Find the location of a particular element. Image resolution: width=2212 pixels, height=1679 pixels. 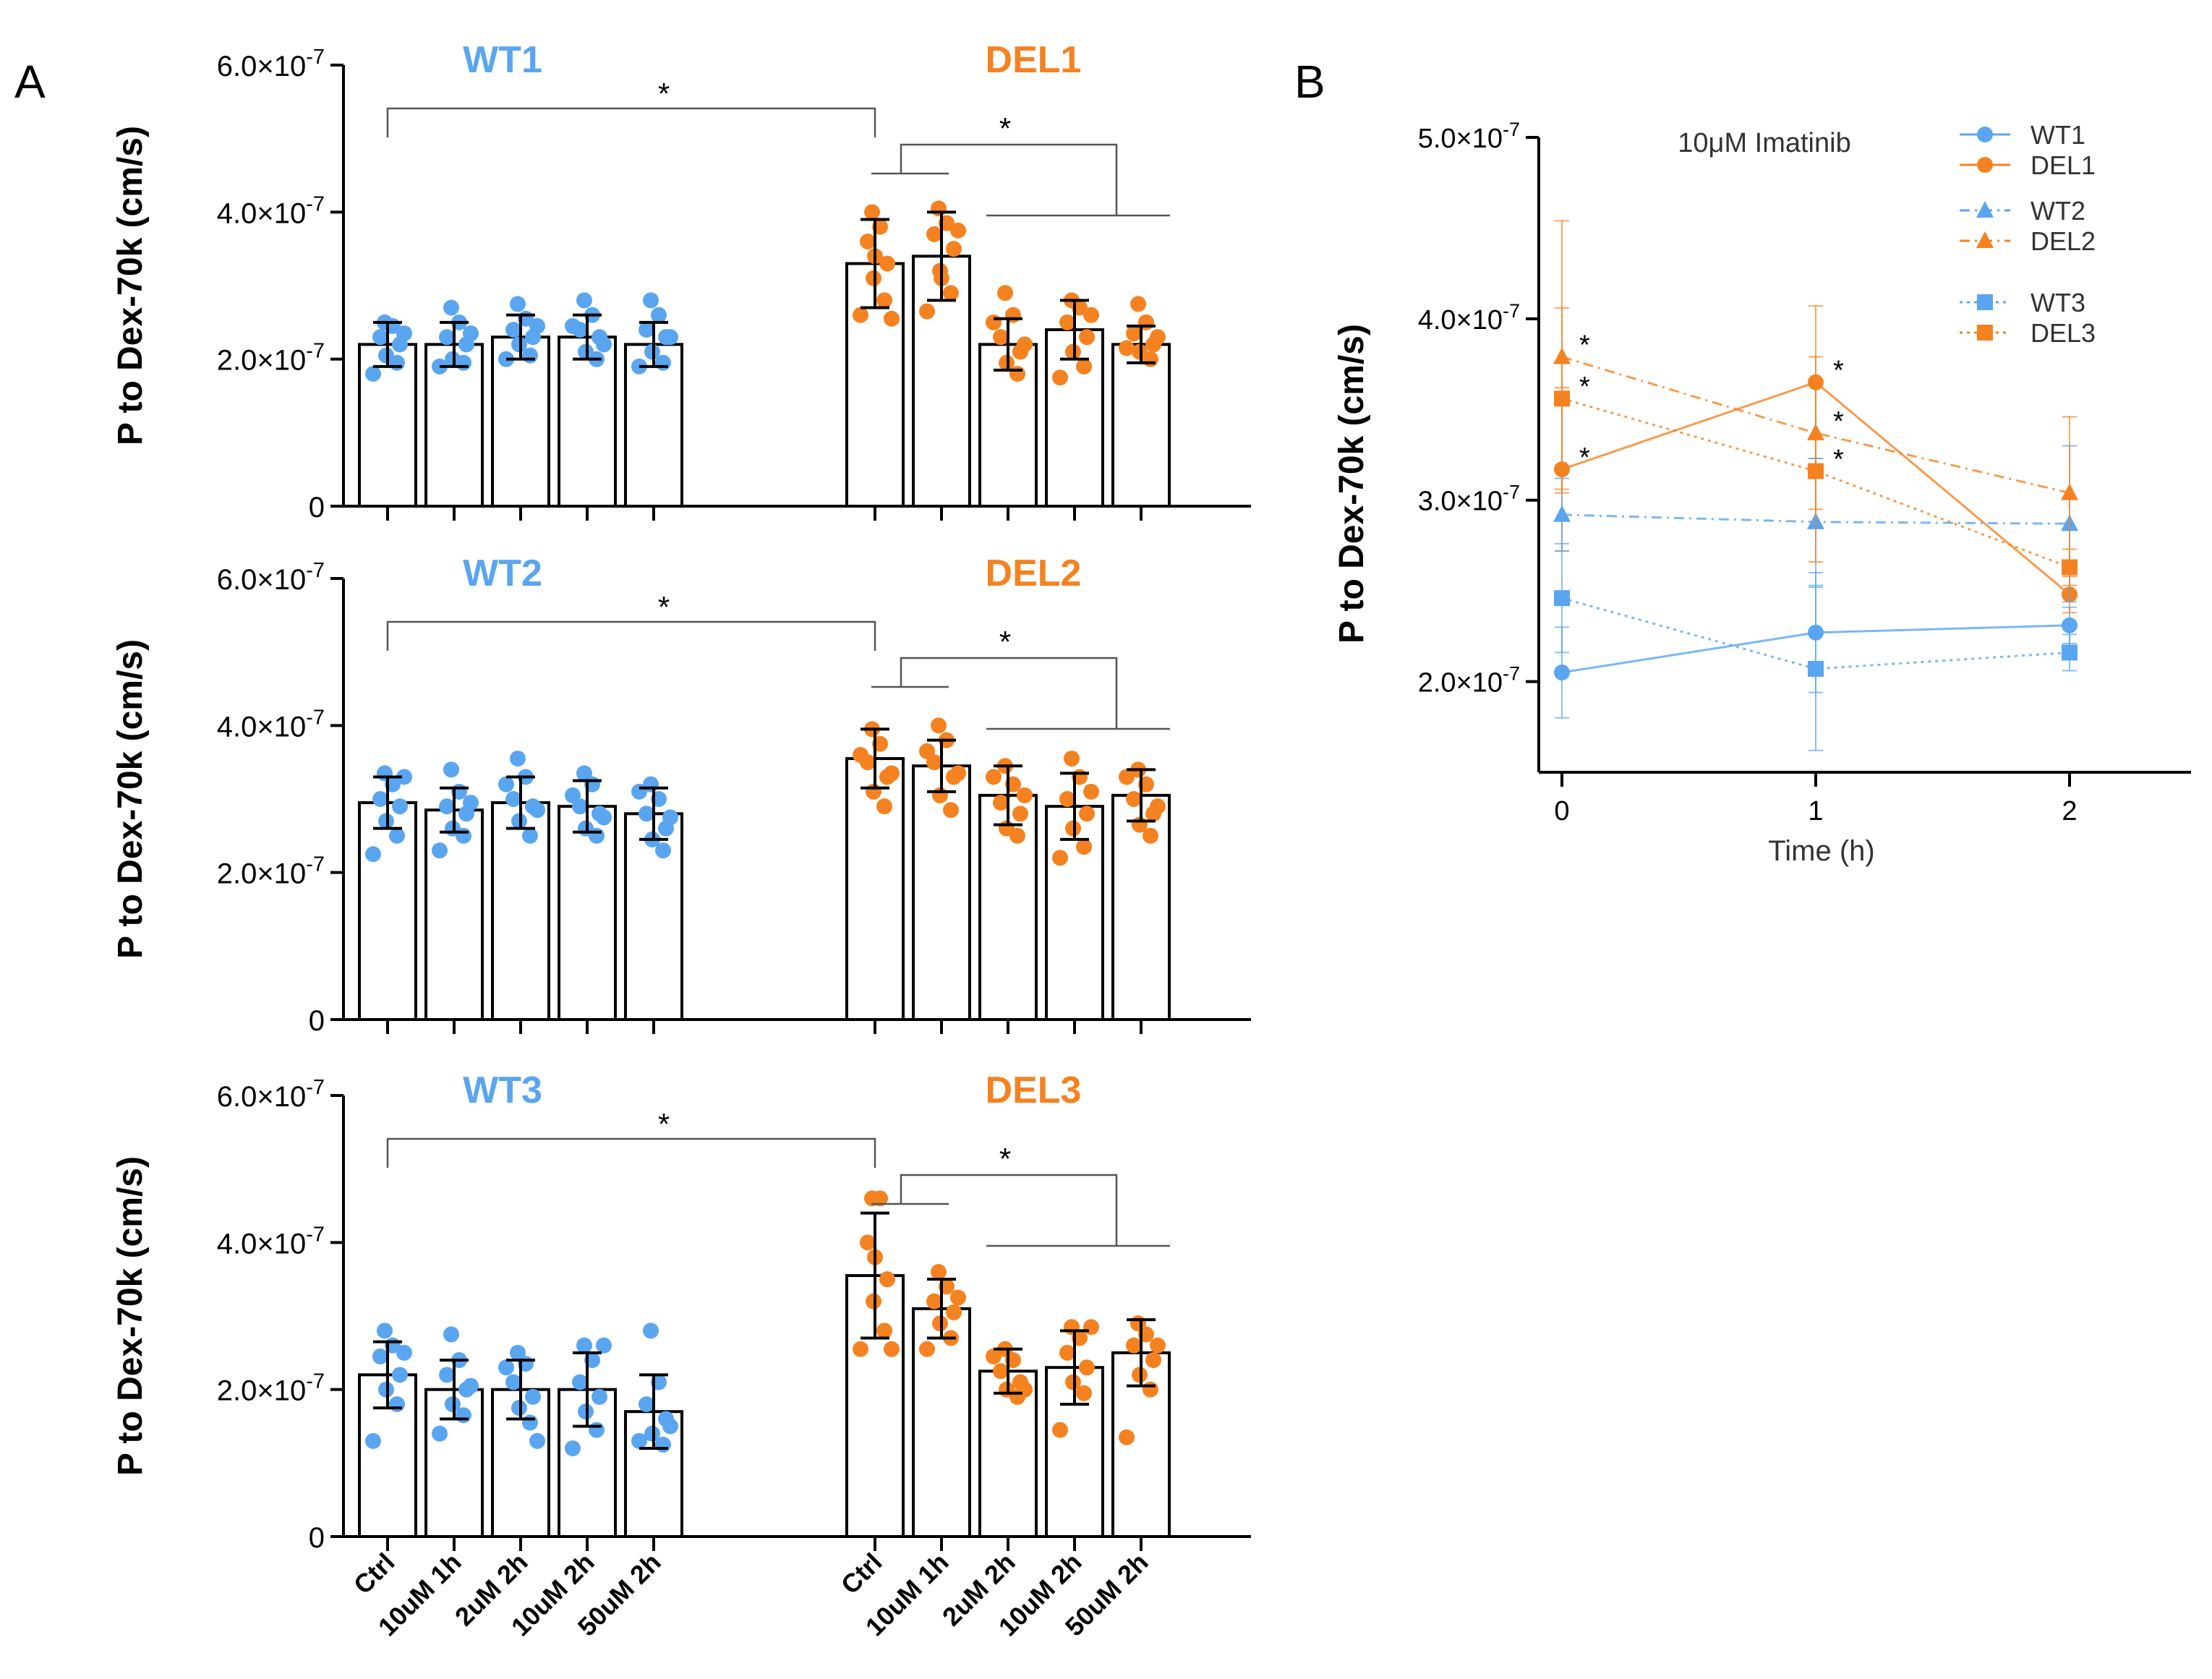

significance-bracket-del-treatment is located at coordinates (1009, 158).